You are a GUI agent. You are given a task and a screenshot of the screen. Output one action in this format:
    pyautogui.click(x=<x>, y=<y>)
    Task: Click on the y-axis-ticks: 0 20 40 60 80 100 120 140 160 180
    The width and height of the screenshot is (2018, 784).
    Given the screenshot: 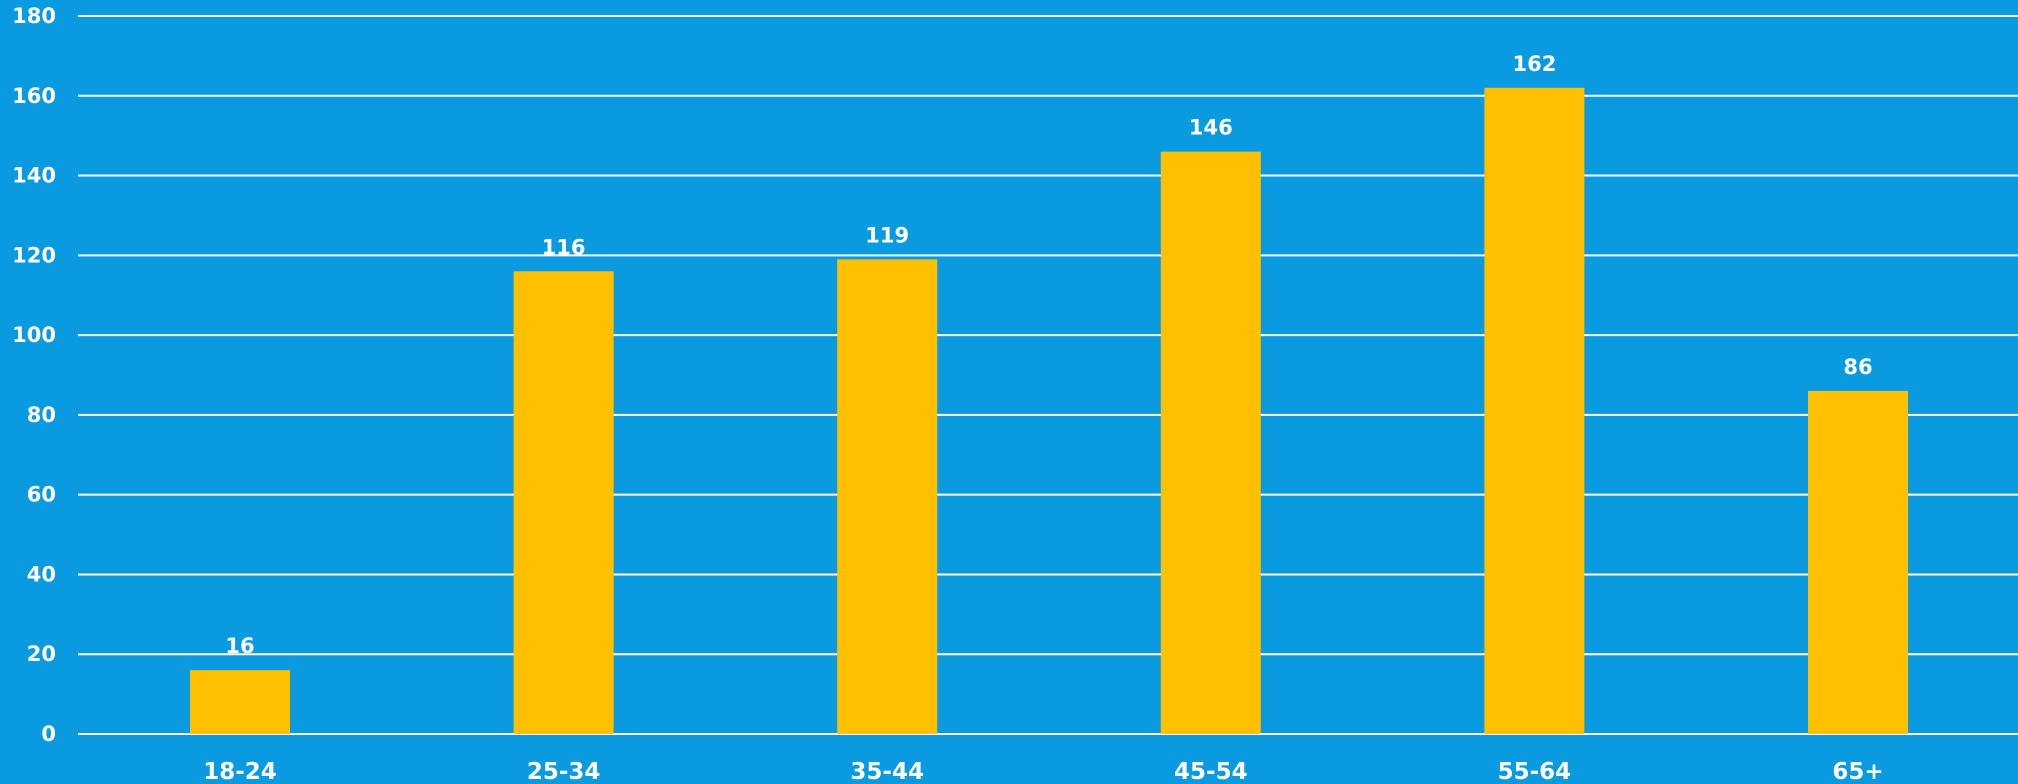 What is the action you would take?
    pyautogui.click(x=34, y=375)
    